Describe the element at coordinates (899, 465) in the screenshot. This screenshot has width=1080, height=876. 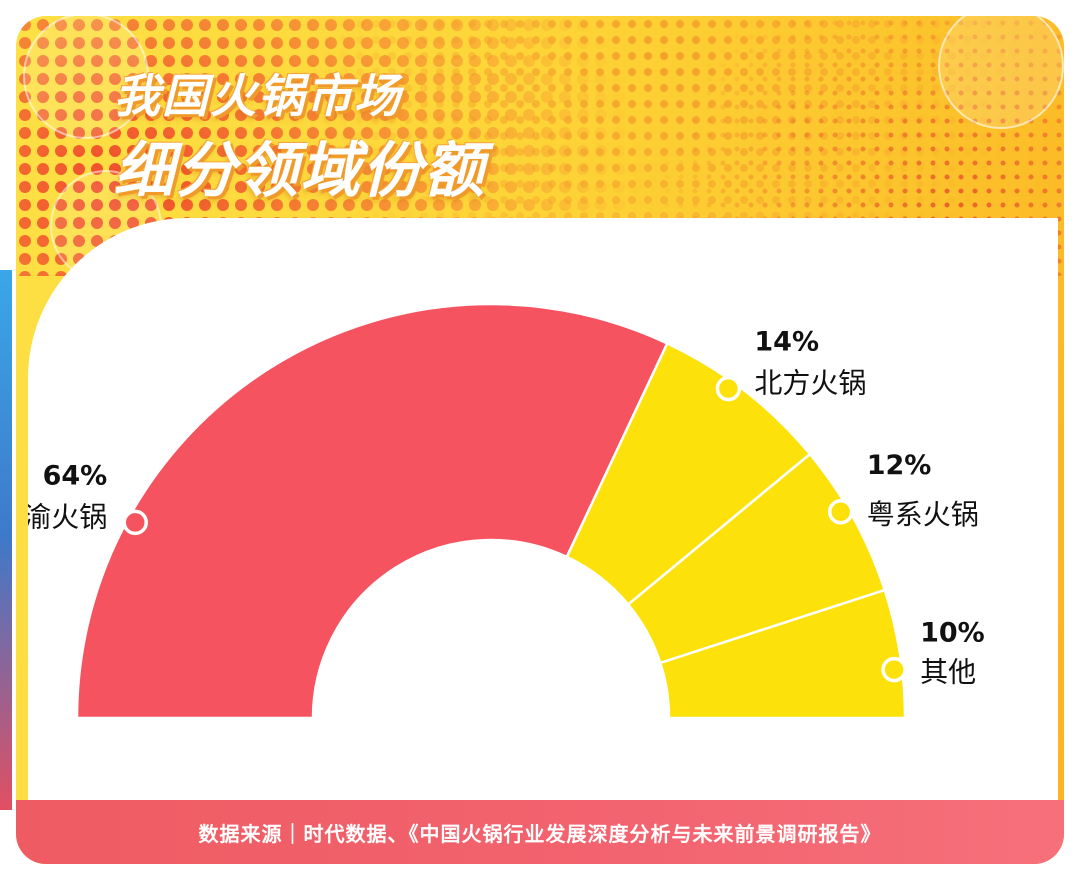
I see `data-label: 12%` at that location.